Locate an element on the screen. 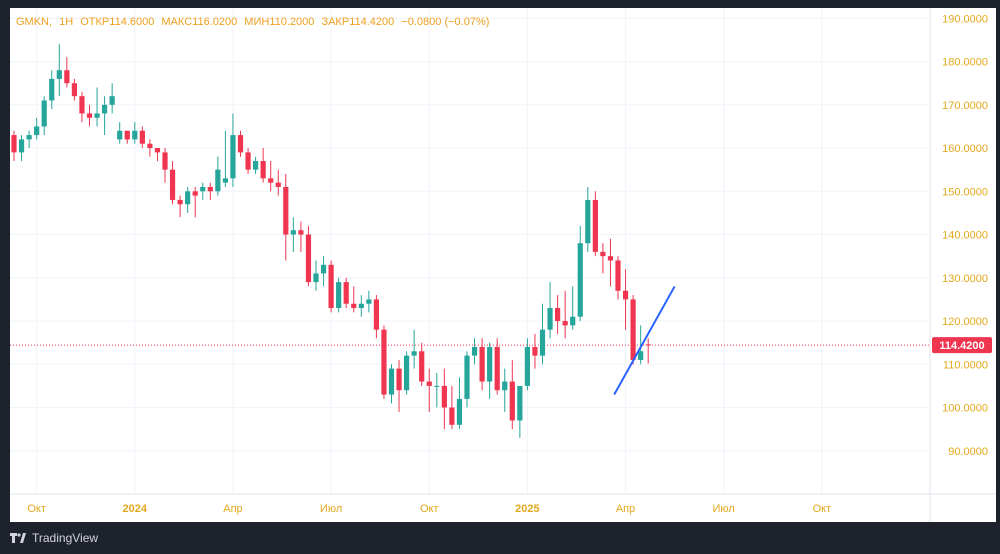 The height and width of the screenshot is (554, 1000). trendline-layer is located at coordinates (644, 340).